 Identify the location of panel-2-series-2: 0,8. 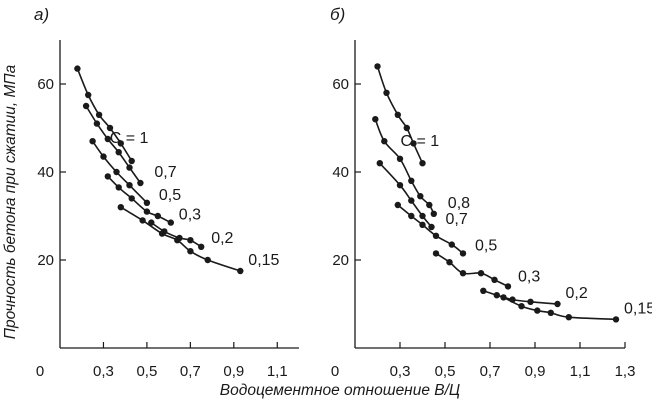
(421, 166).